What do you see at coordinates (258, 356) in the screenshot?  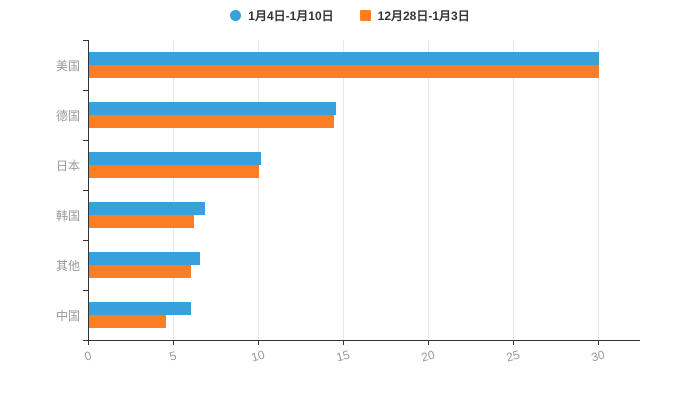 I see `x-axis-tick-label: 10` at bounding box center [258, 356].